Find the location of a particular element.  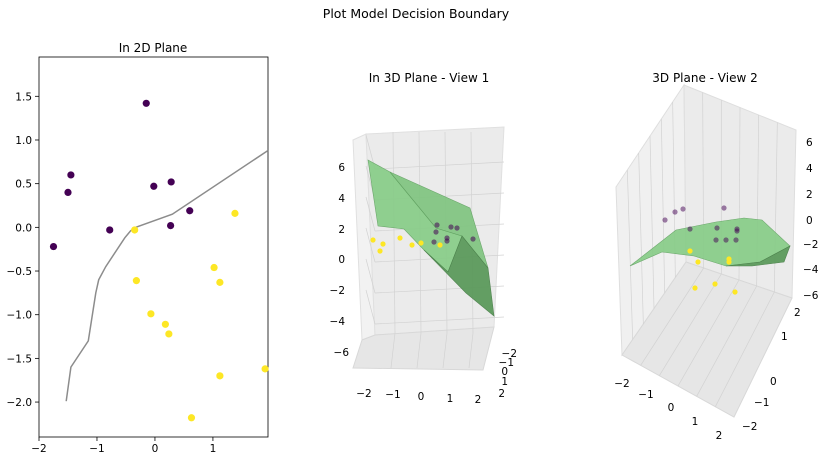

panel-3d-view2-points is located at coordinates (701, 250).